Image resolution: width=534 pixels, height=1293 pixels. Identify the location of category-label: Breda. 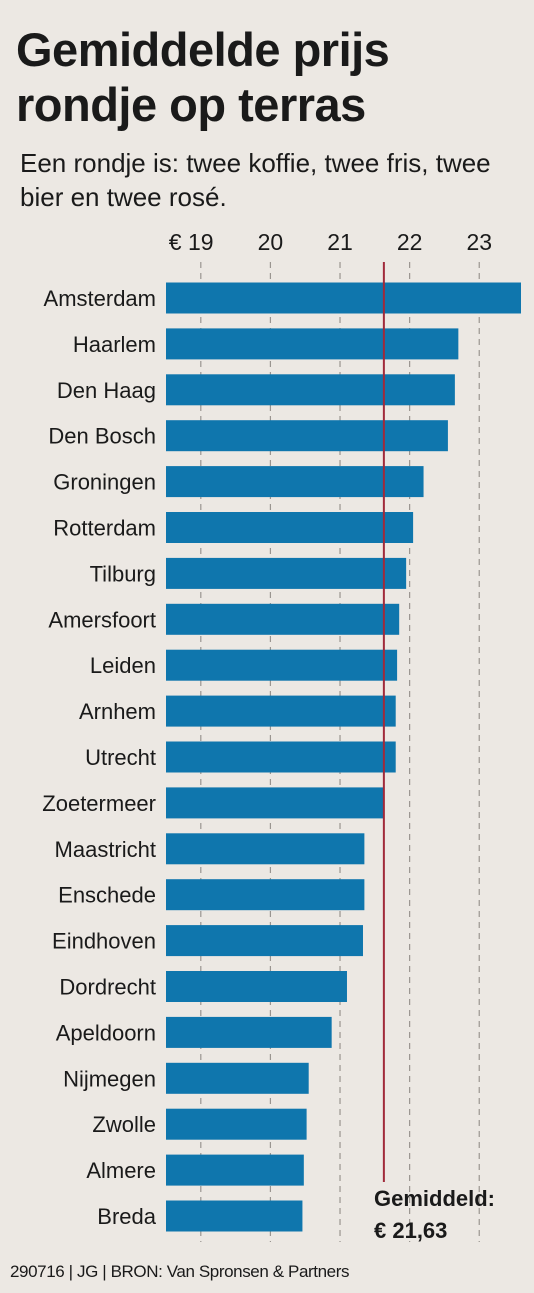
(126, 1216).